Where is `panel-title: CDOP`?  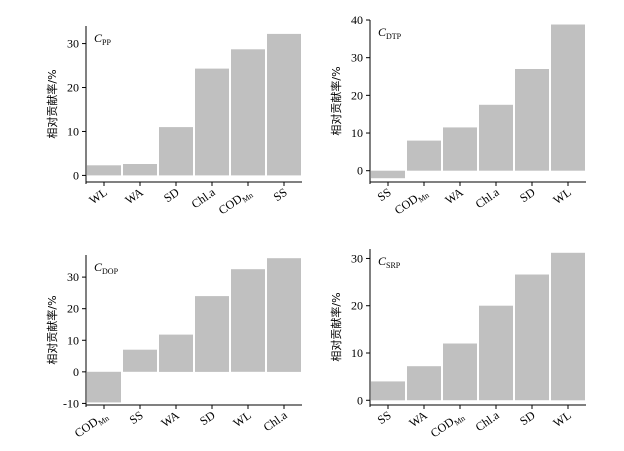 panel-title: CDOP is located at coordinates (106, 268).